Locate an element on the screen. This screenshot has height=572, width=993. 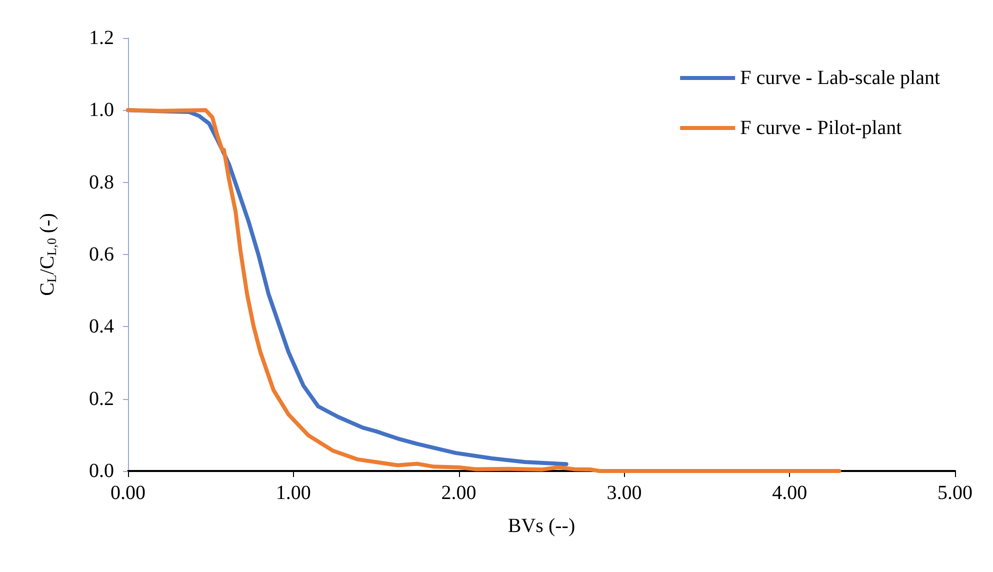
x-tick-label: 5.00 is located at coordinates (955, 493).